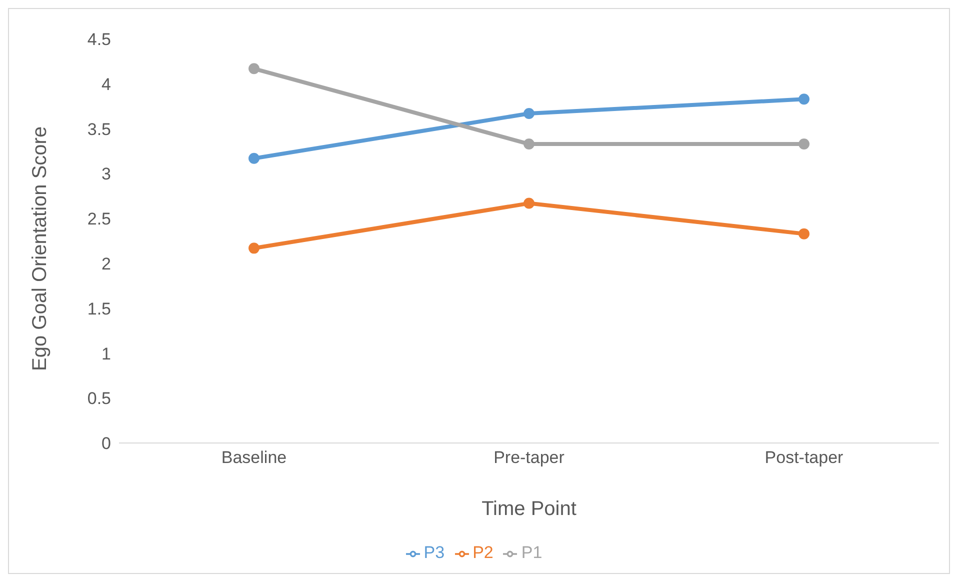 Image resolution: width=957 pixels, height=580 pixels. I want to click on y-tick-label: 0.5, so click(99, 398).